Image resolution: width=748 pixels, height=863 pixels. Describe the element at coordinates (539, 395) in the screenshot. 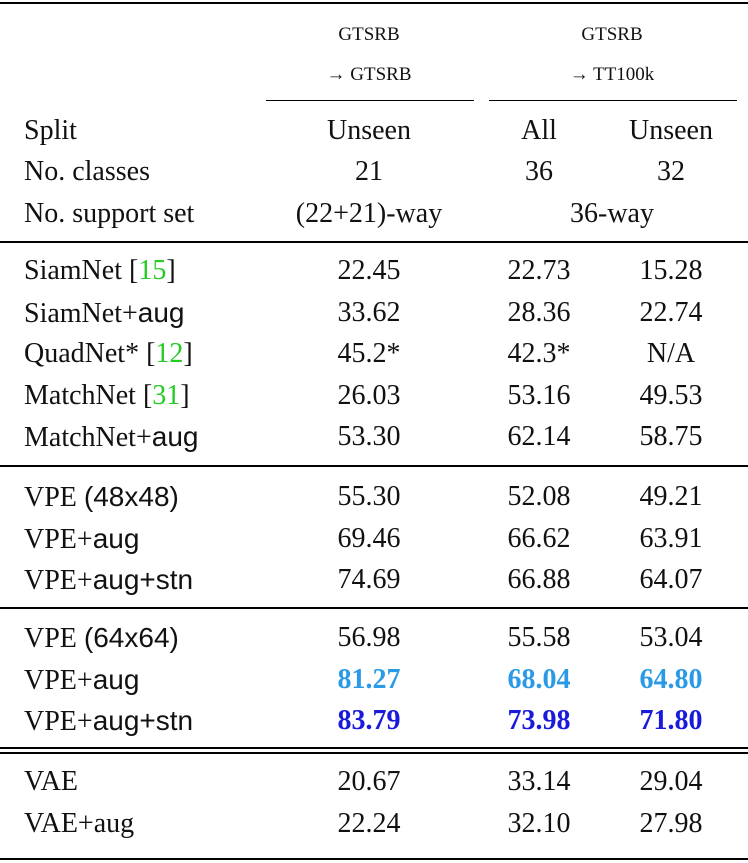

I see `accuracy-cell: 53.16` at that location.